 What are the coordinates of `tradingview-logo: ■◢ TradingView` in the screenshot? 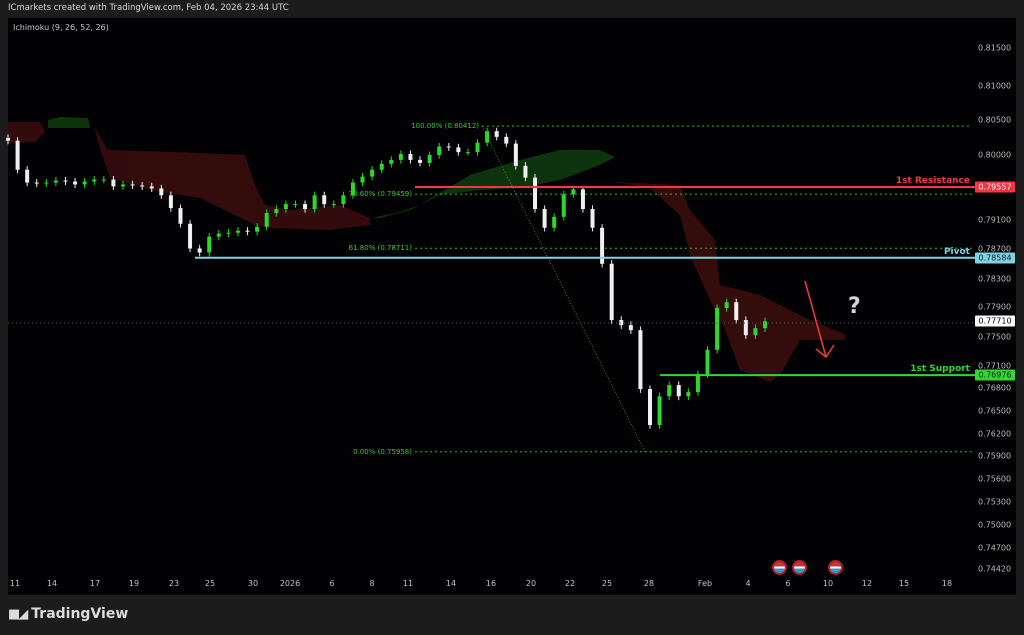 It's located at (68, 614).